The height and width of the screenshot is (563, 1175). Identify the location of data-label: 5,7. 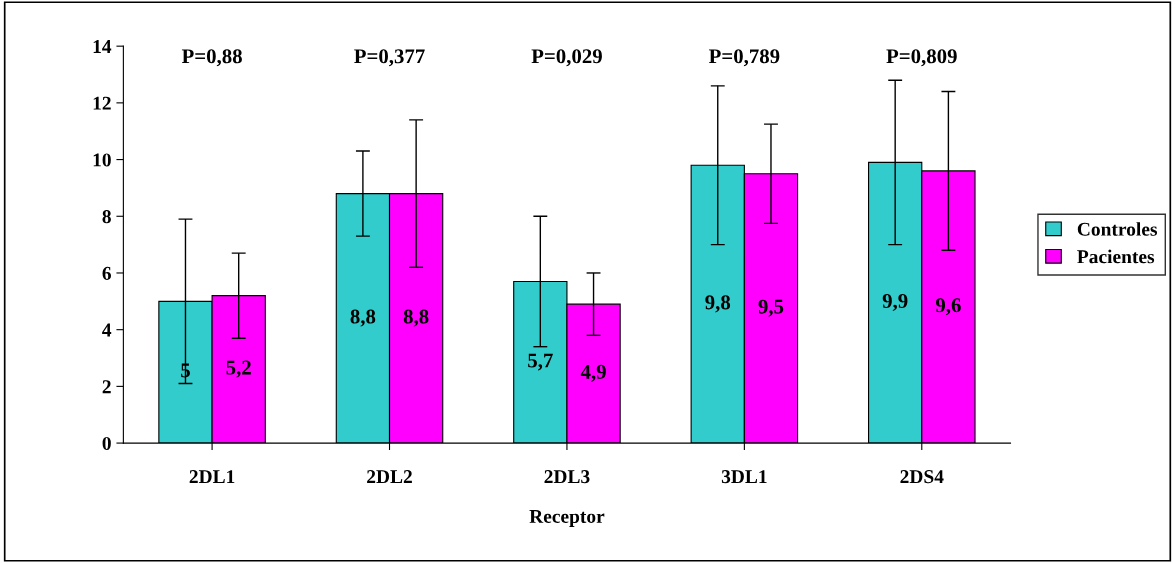
(540, 362).